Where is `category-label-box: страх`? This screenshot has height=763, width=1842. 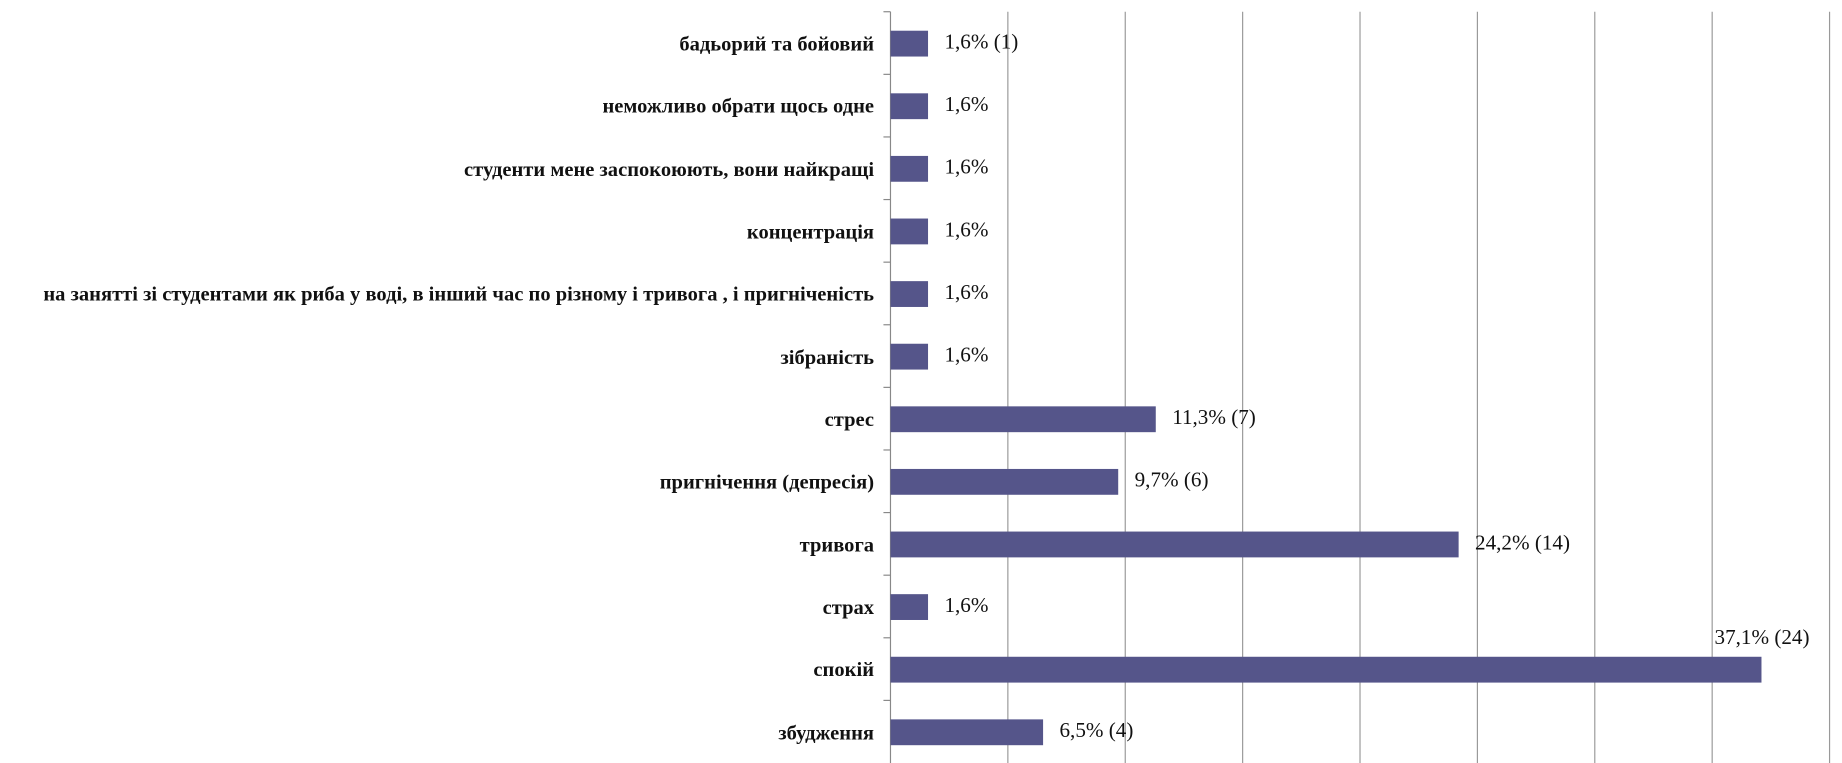
category-label-box: страх is located at coordinates (848, 607).